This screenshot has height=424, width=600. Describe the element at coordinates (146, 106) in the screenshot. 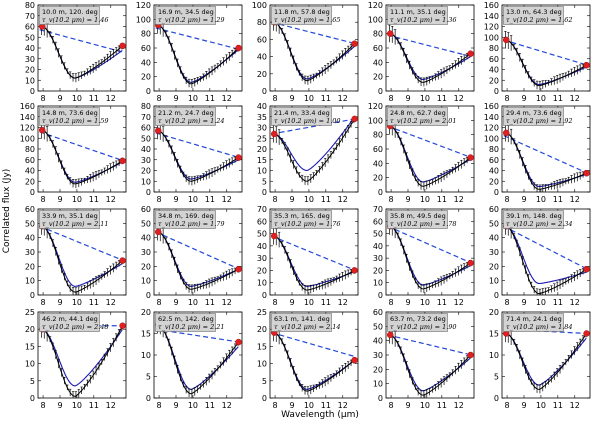

I see `y-tick-label: 80` at that location.